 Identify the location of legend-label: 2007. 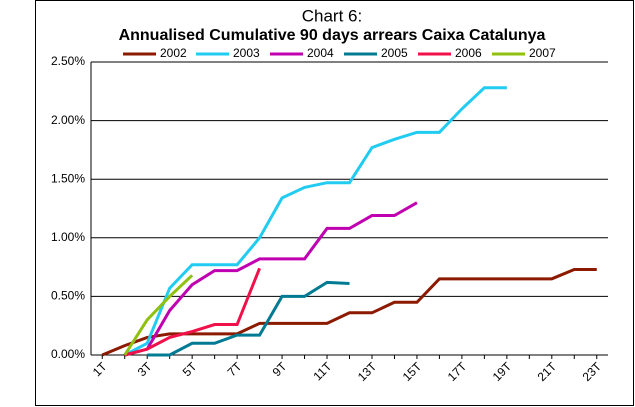
(542, 53).